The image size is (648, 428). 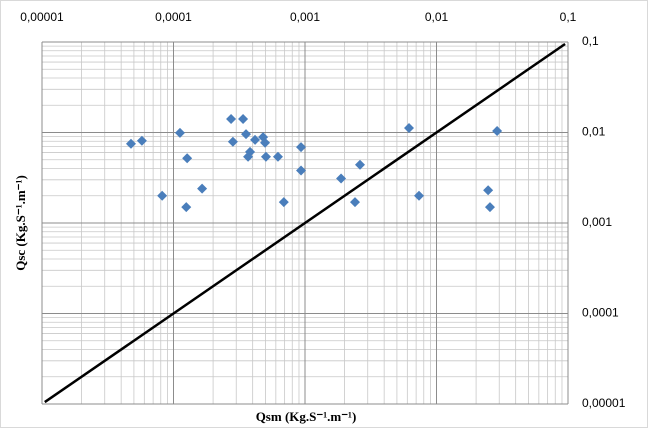 What do you see at coordinates (437, 17) in the screenshot?
I see `x-tick-label: 0,01` at bounding box center [437, 17].